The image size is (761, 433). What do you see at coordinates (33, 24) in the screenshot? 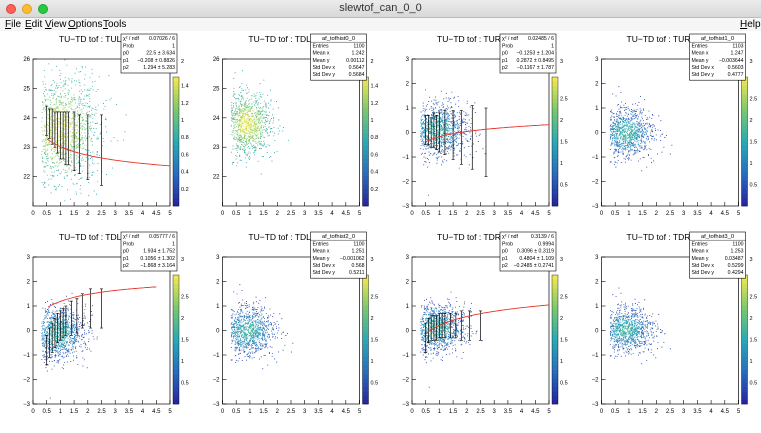
I see `menu-edit: Edit` at bounding box center [33, 24].